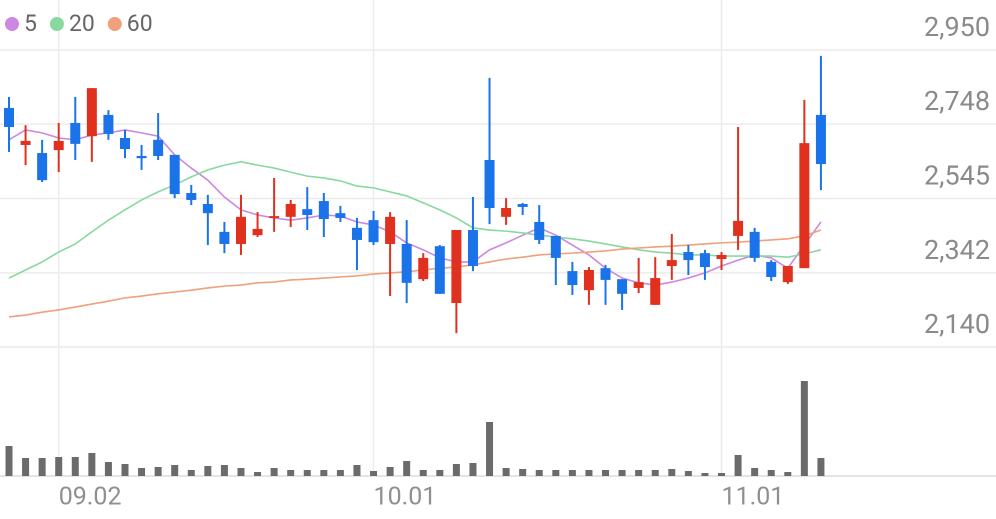 Image resolution: width=996 pixels, height=519 pixels. I want to click on legend-label: 5, so click(30, 23).